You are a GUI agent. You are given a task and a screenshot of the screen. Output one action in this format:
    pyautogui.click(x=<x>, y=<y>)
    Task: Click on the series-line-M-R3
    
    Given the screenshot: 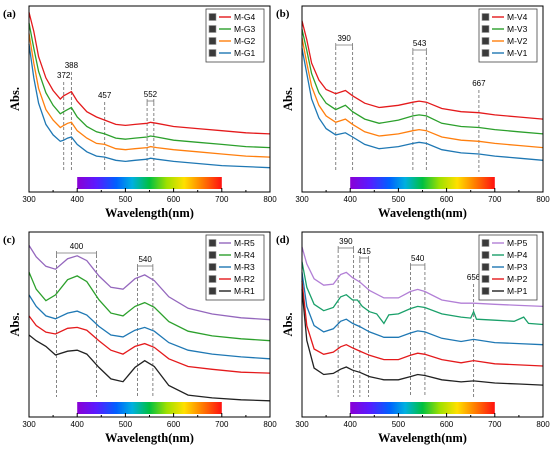 What is the action you would take?
    pyautogui.click(x=149, y=327)
    